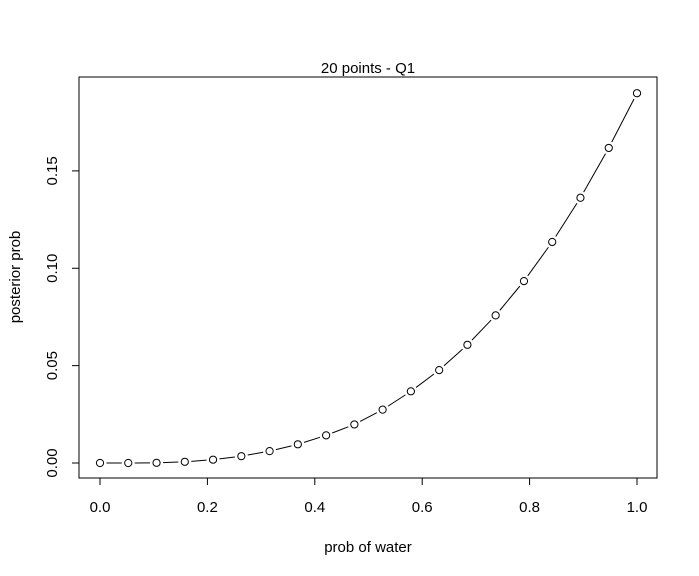 The image size is (699, 576). I want to click on y-axis: 0.00 0.05 0.10 0.15, so click(62, 317).